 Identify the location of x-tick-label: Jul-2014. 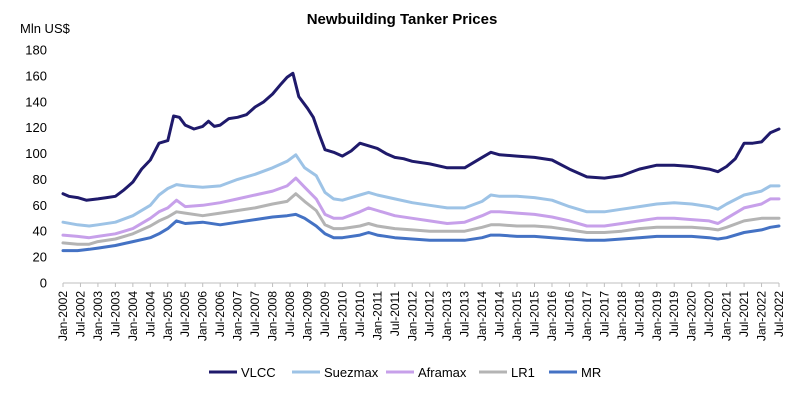
(500, 314).